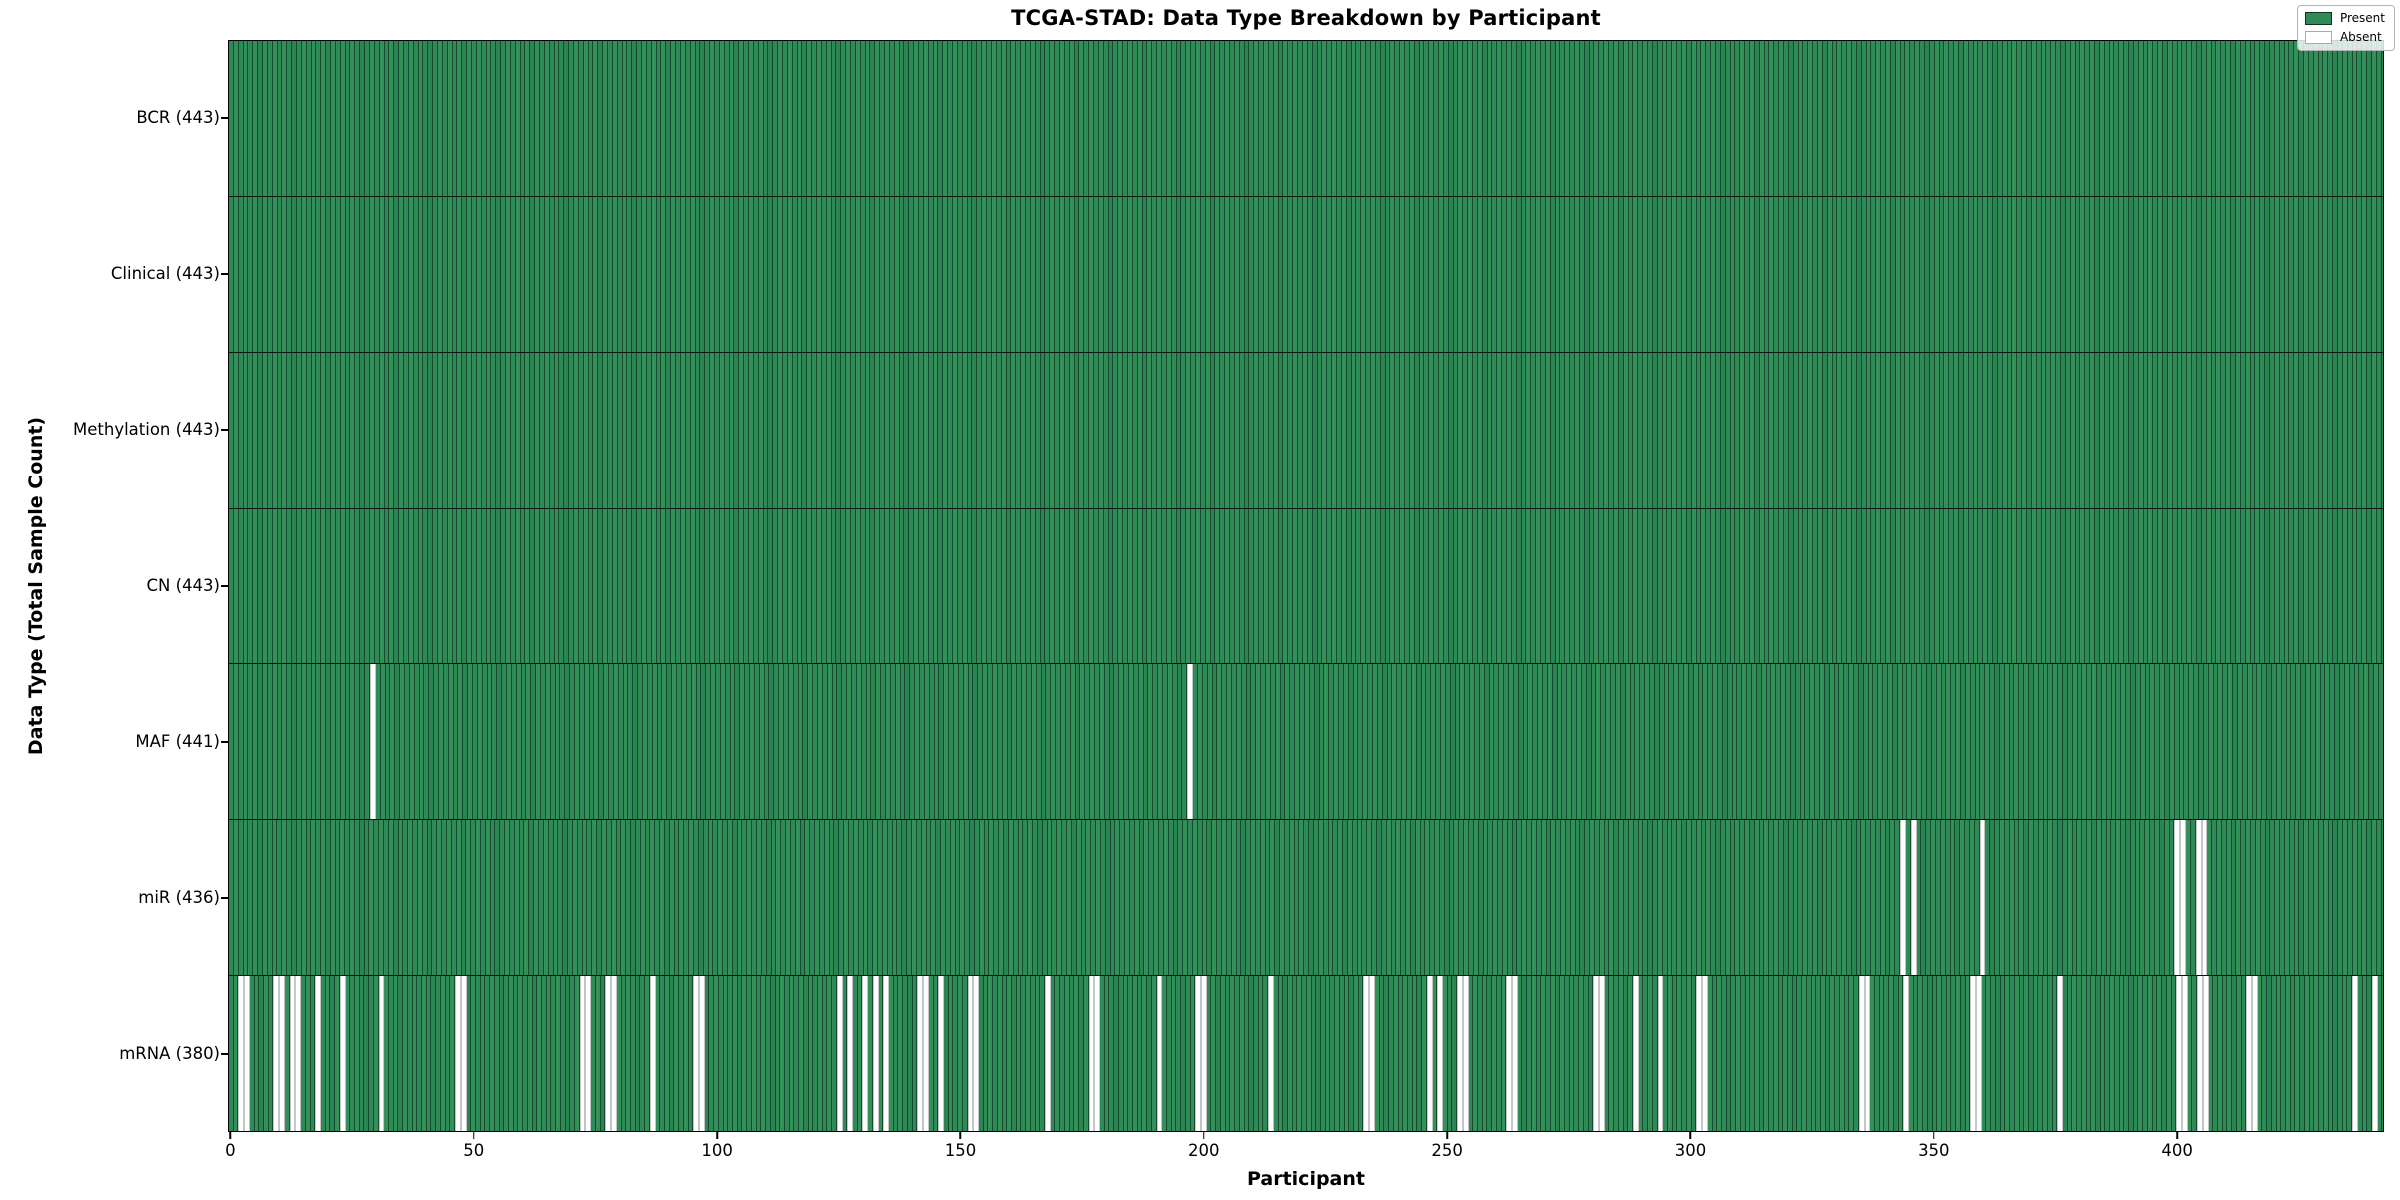 Image resolution: width=2400 pixels, height=1200 pixels. What do you see at coordinates (1204, 1150) in the screenshot?
I see `x-tick-label-200: 200` at bounding box center [1204, 1150].